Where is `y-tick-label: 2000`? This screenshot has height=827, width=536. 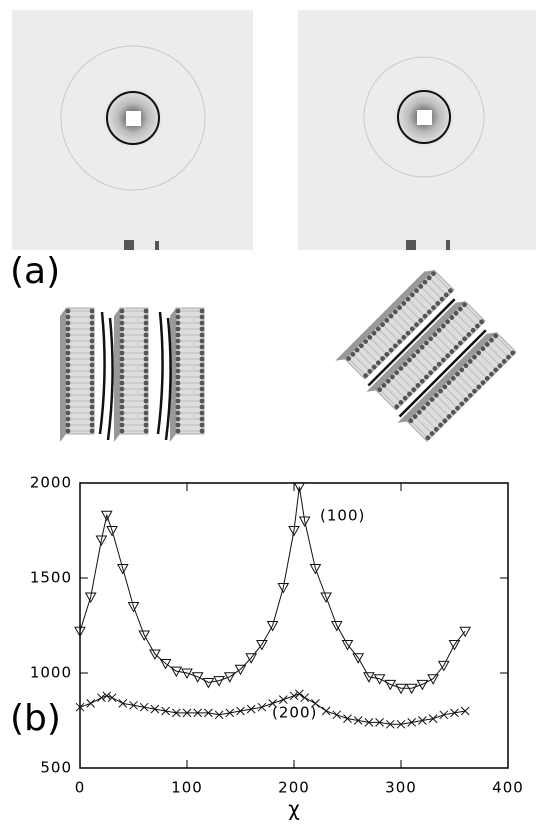 y-tick-label: 2000 is located at coordinates (51, 483).